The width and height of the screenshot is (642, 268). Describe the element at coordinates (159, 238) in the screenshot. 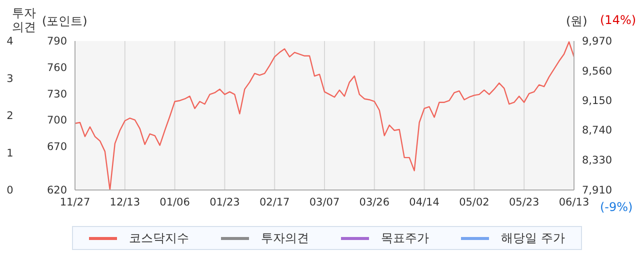

I see `legend-label: 코스닥지수` at that location.